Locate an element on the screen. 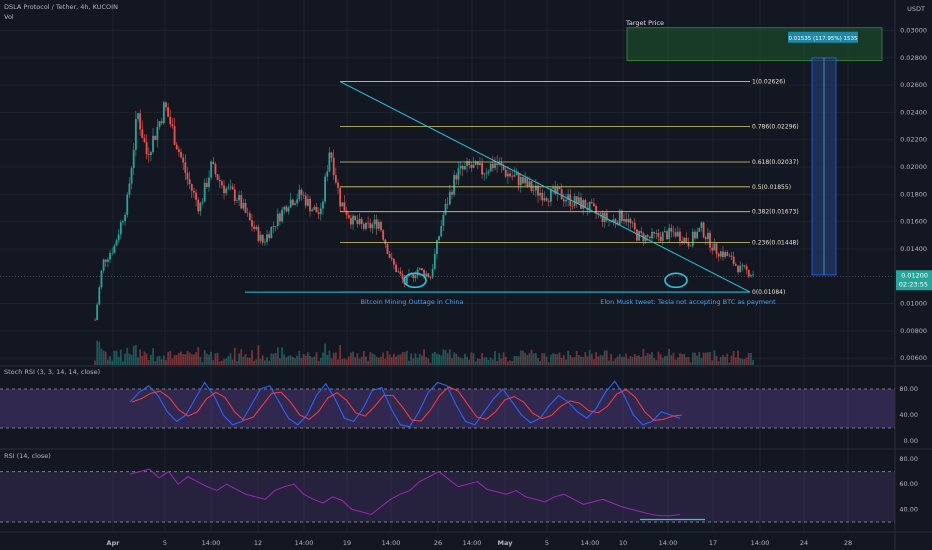 This screenshot has height=550, width=932. price-tick-label: 0.02400 is located at coordinates (913, 112).